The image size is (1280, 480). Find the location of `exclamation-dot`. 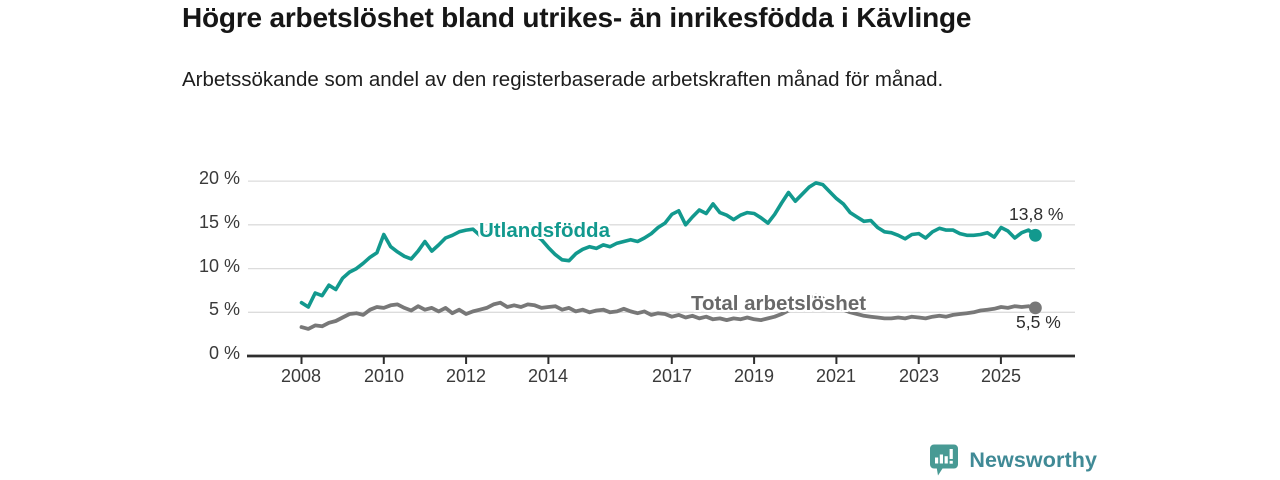

exclamation-dot is located at coordinates (951, 462).